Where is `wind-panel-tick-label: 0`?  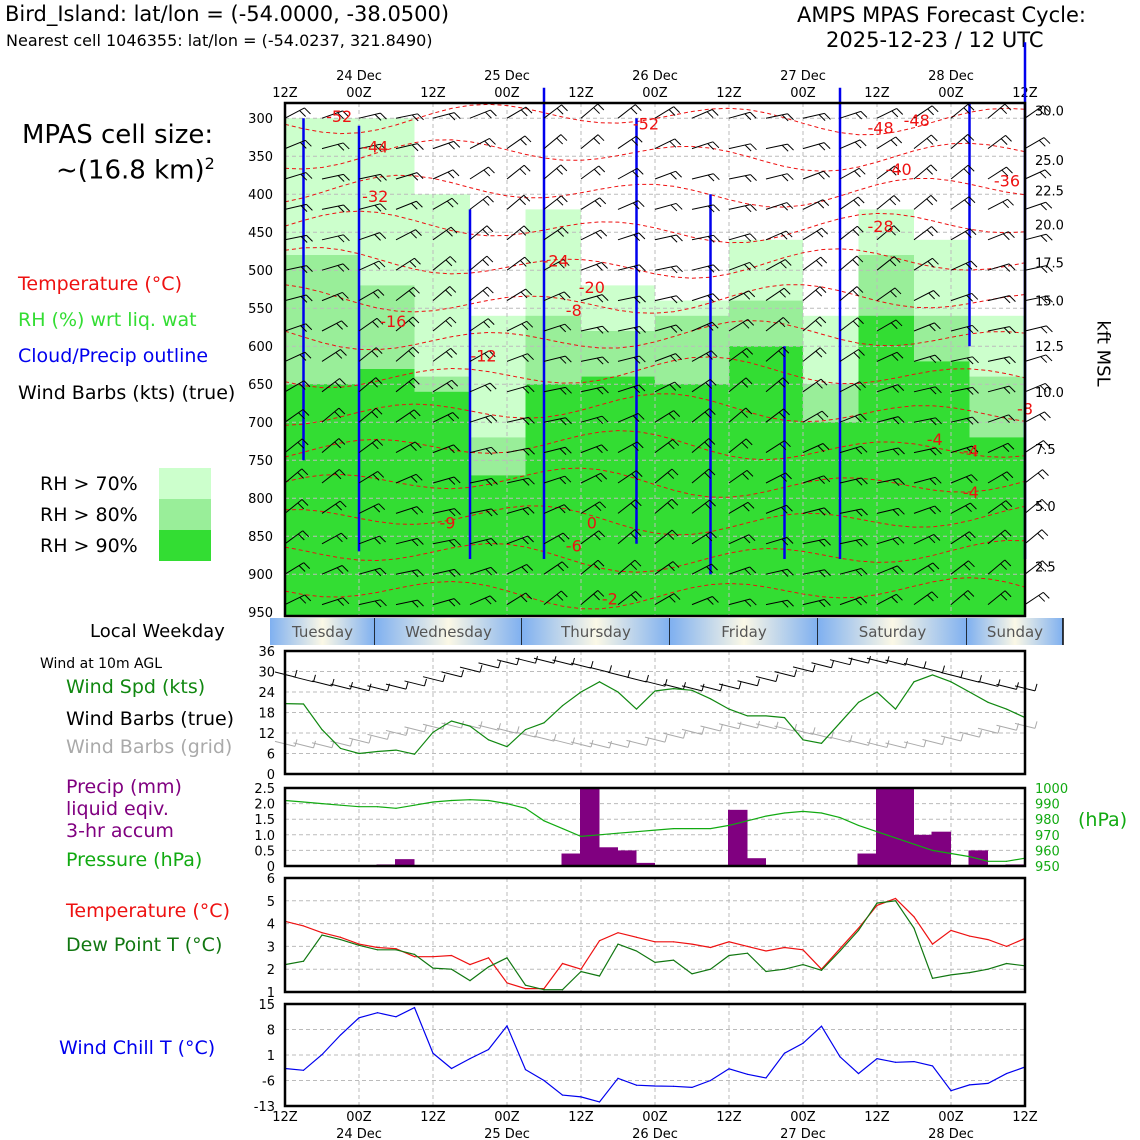
wind-panel-tick-label: 0 is located at coordinates (271, 775).